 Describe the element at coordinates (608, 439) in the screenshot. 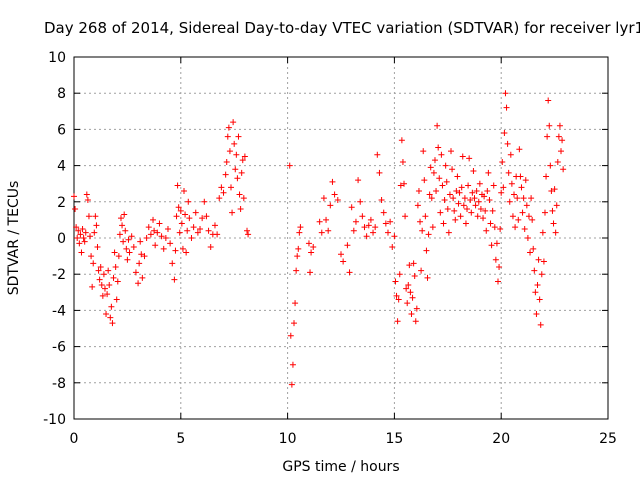

I see `x-tick-label: 25` at that location.